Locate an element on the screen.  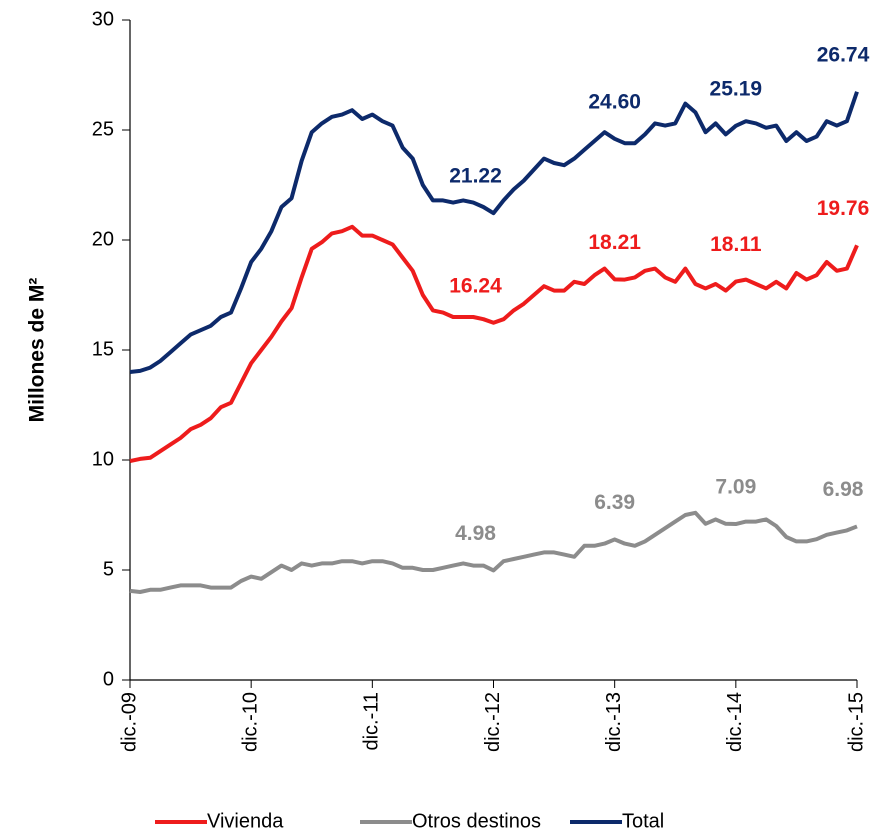
y-tick-label: 10 is located at coordinates (103, 459).